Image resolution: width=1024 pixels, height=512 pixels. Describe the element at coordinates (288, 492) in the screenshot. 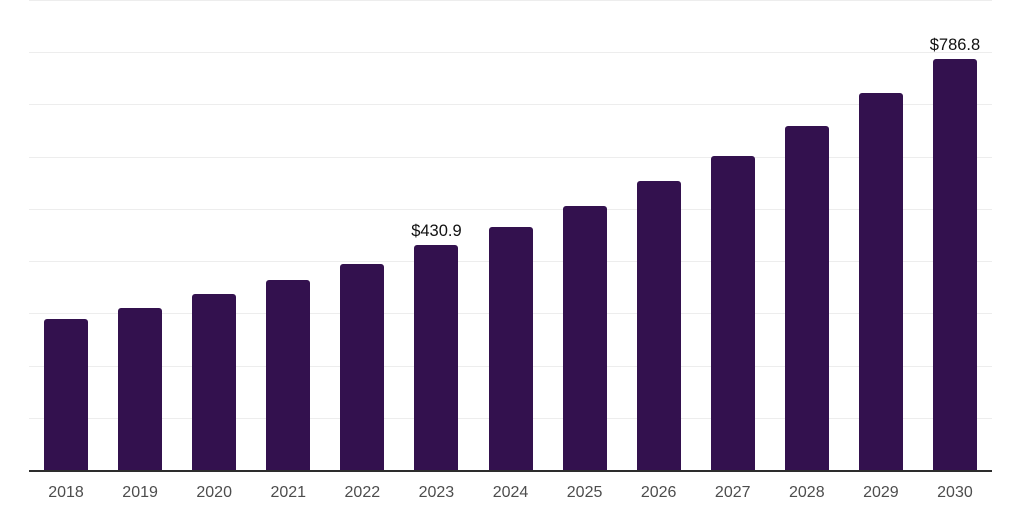

I see `x-tick-2021: 2021` at that location.